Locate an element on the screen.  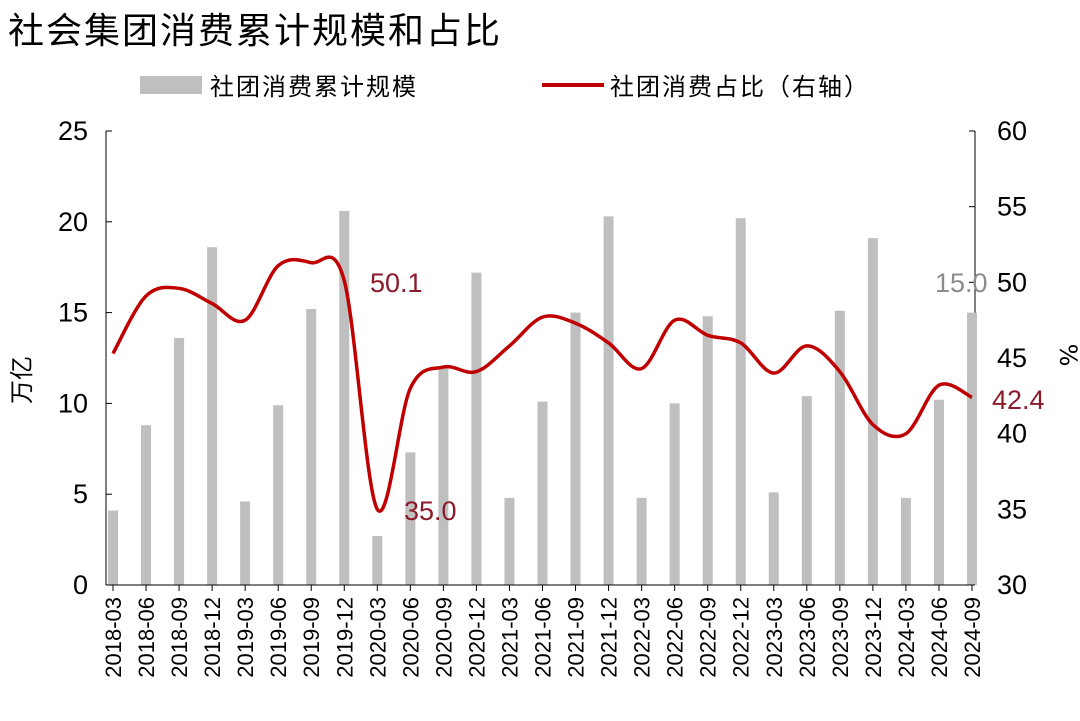
data-label: 15.0 is located at coordinates (961, 283).